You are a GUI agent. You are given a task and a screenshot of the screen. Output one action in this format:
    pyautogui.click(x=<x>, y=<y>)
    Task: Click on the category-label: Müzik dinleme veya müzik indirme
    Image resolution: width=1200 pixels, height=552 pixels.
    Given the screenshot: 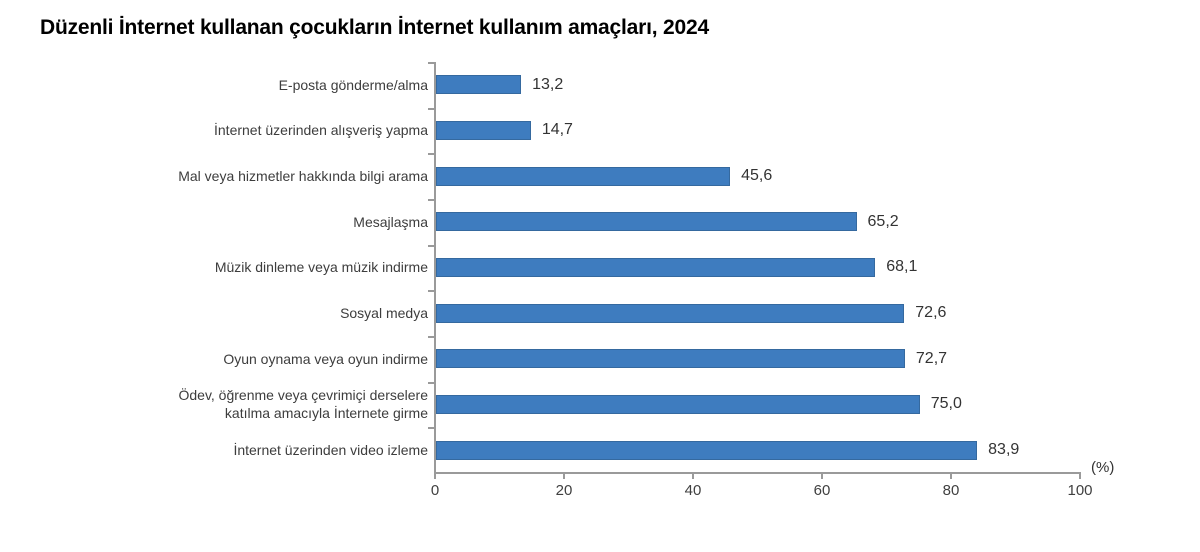 What is the action you would take?
    pyautogui.click(x=321, y=267)
    